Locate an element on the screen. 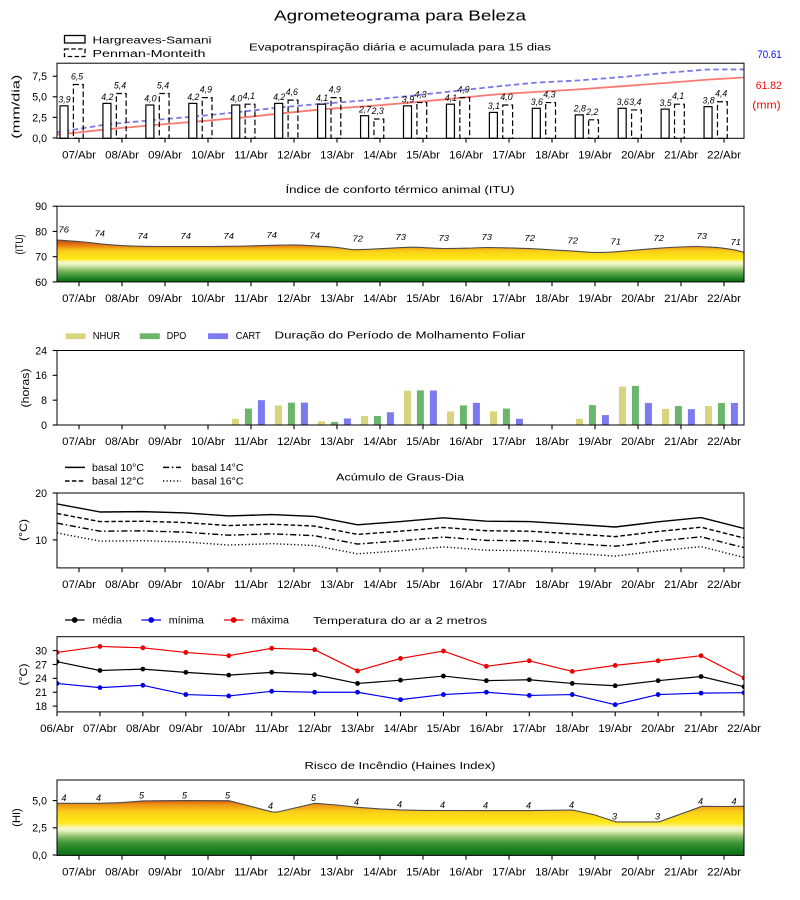  svg-text: (°C) is located at coordinates (24, 675).